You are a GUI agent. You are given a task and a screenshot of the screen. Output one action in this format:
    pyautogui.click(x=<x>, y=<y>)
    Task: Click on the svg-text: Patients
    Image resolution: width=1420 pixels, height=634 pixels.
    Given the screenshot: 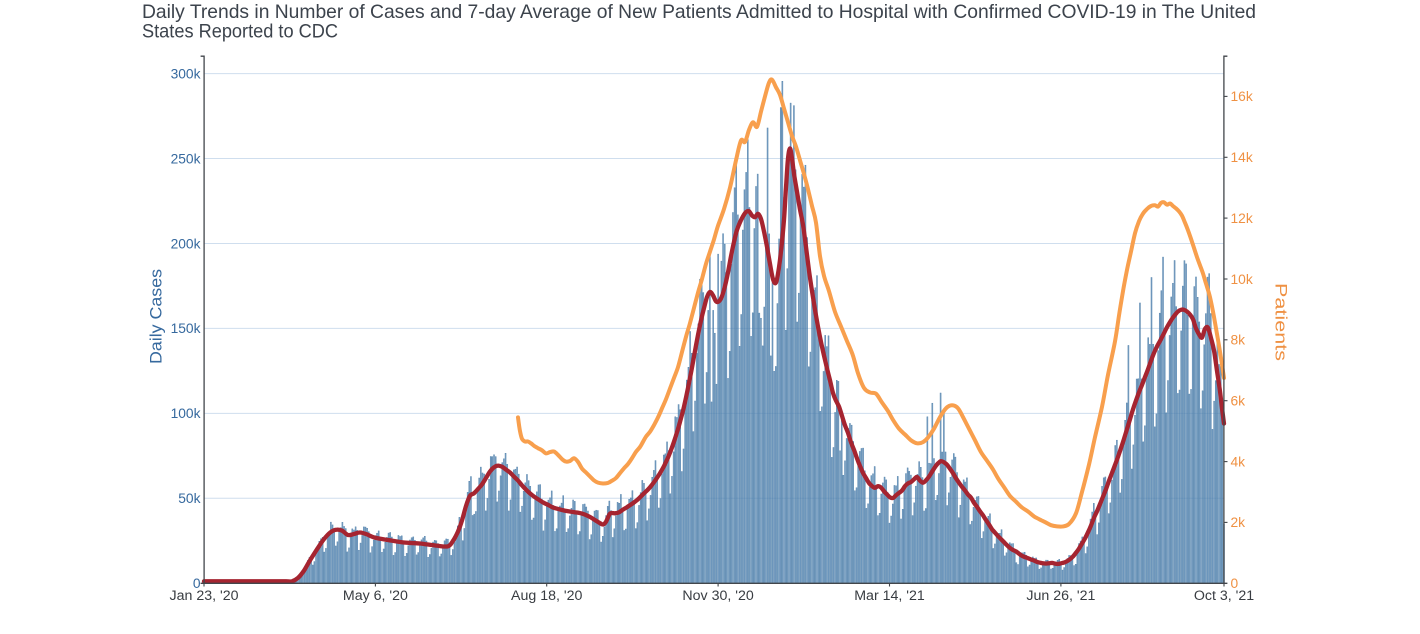 What is the action you would take?
    pyautogui.click(x=1281, y=322)
    